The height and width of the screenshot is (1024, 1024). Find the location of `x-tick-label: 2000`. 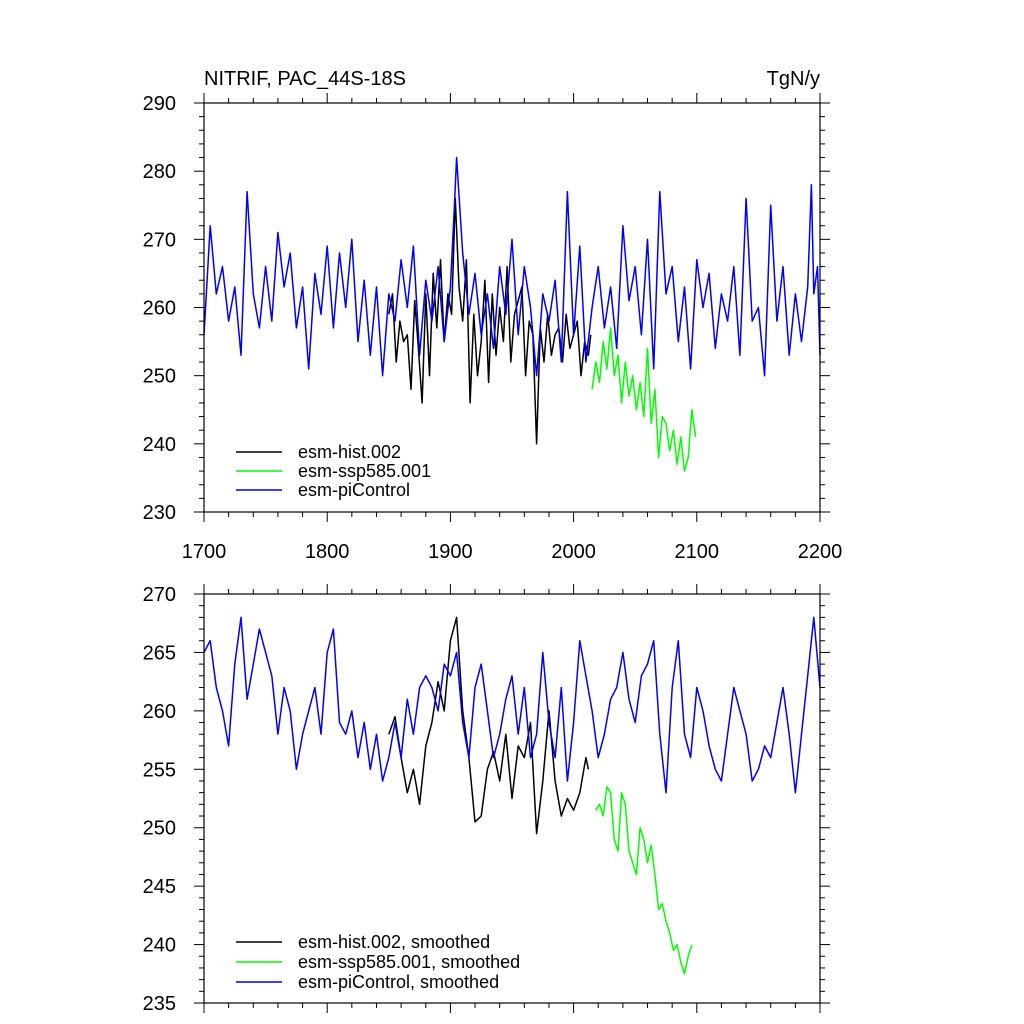

x-tick-label: 2000 is located at coordinates (573, 552).